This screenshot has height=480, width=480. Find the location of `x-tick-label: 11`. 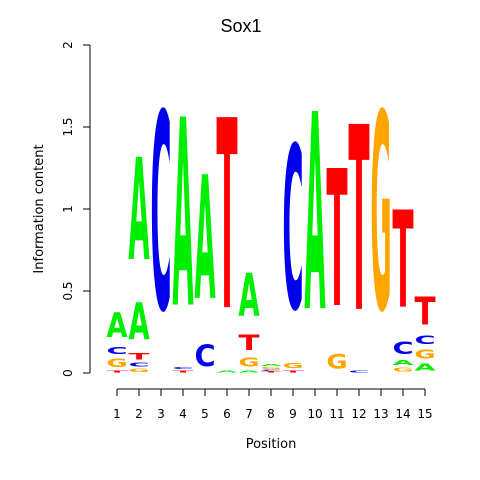

x-tick-label: 11 is located at coordinates (336, 414).